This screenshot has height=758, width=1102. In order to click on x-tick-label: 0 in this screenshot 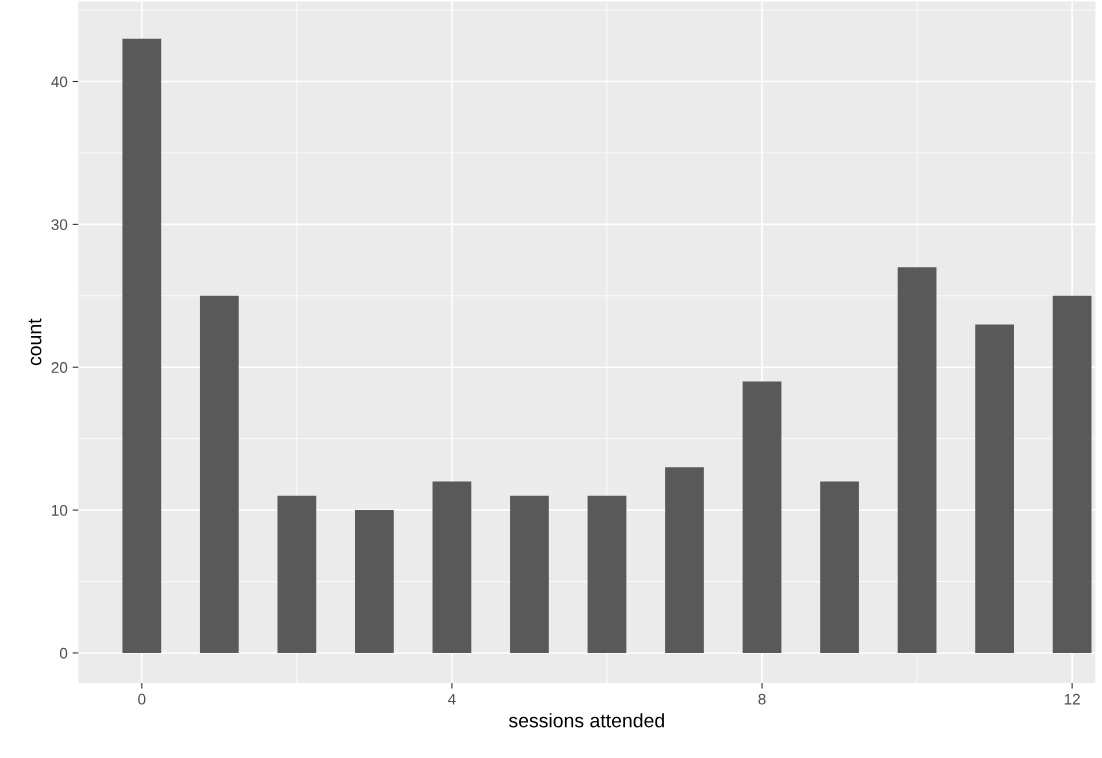, I will do `click(142, 699)`.